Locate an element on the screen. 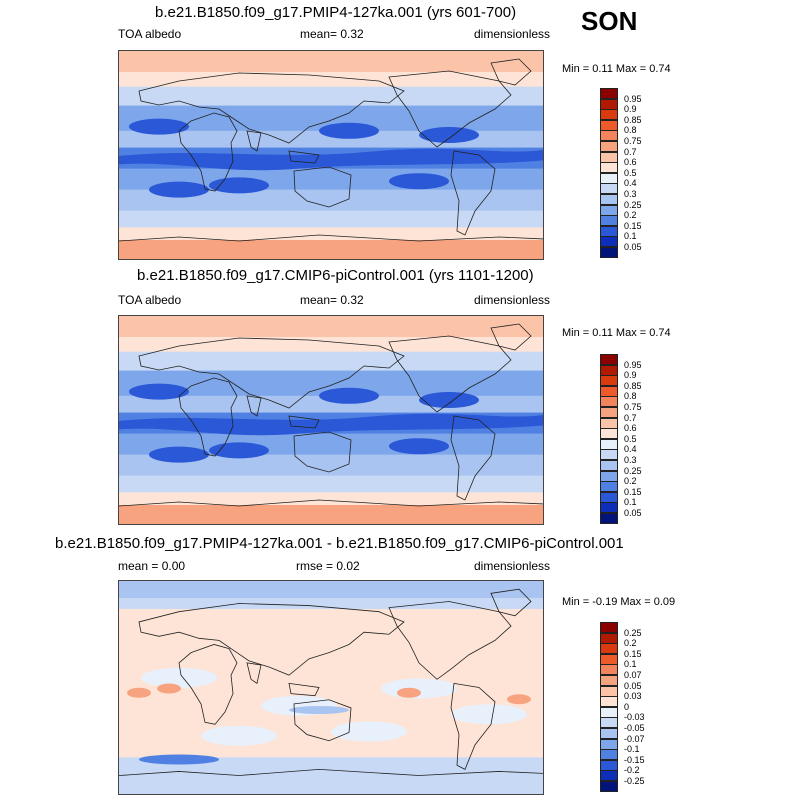 The width and height of the screenshot is (800, 800). colorbar-label: -0.03 is located at coordinates (634, 717).